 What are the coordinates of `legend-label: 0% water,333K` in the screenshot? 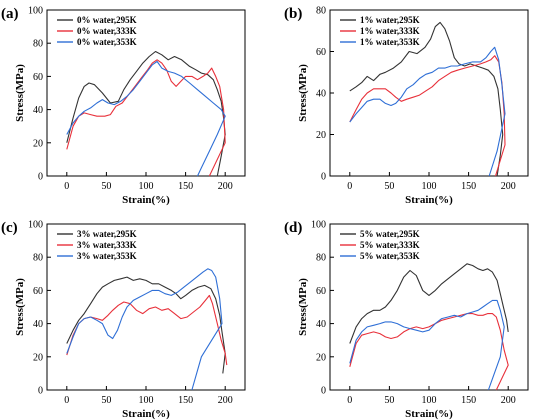 It's located at (107, 31).